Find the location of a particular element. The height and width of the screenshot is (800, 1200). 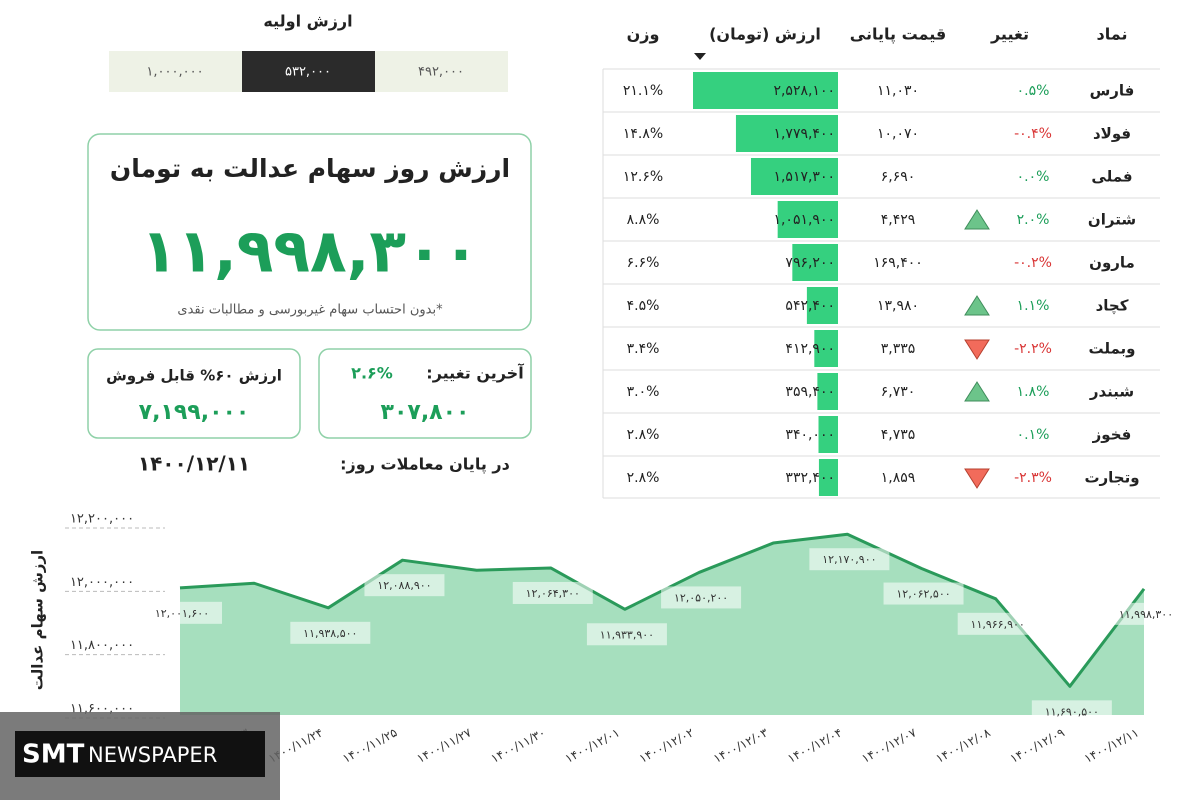

table-header: وزن is located at coordinates (643, 34).